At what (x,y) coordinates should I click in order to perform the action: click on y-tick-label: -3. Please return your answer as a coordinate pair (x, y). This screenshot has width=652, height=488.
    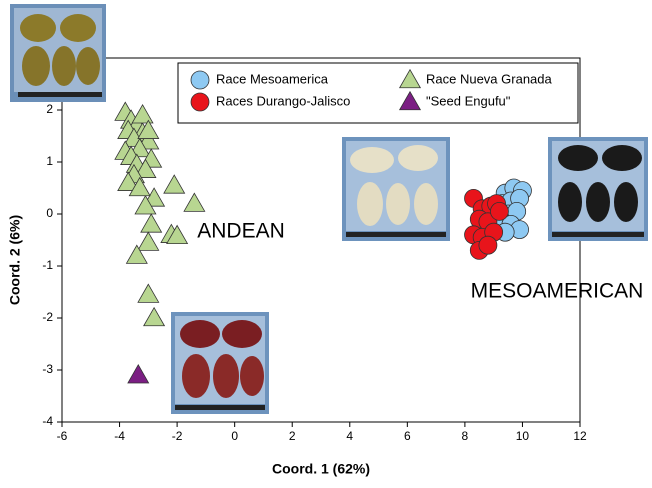
    Looking at the image, I should click on (47, 369).